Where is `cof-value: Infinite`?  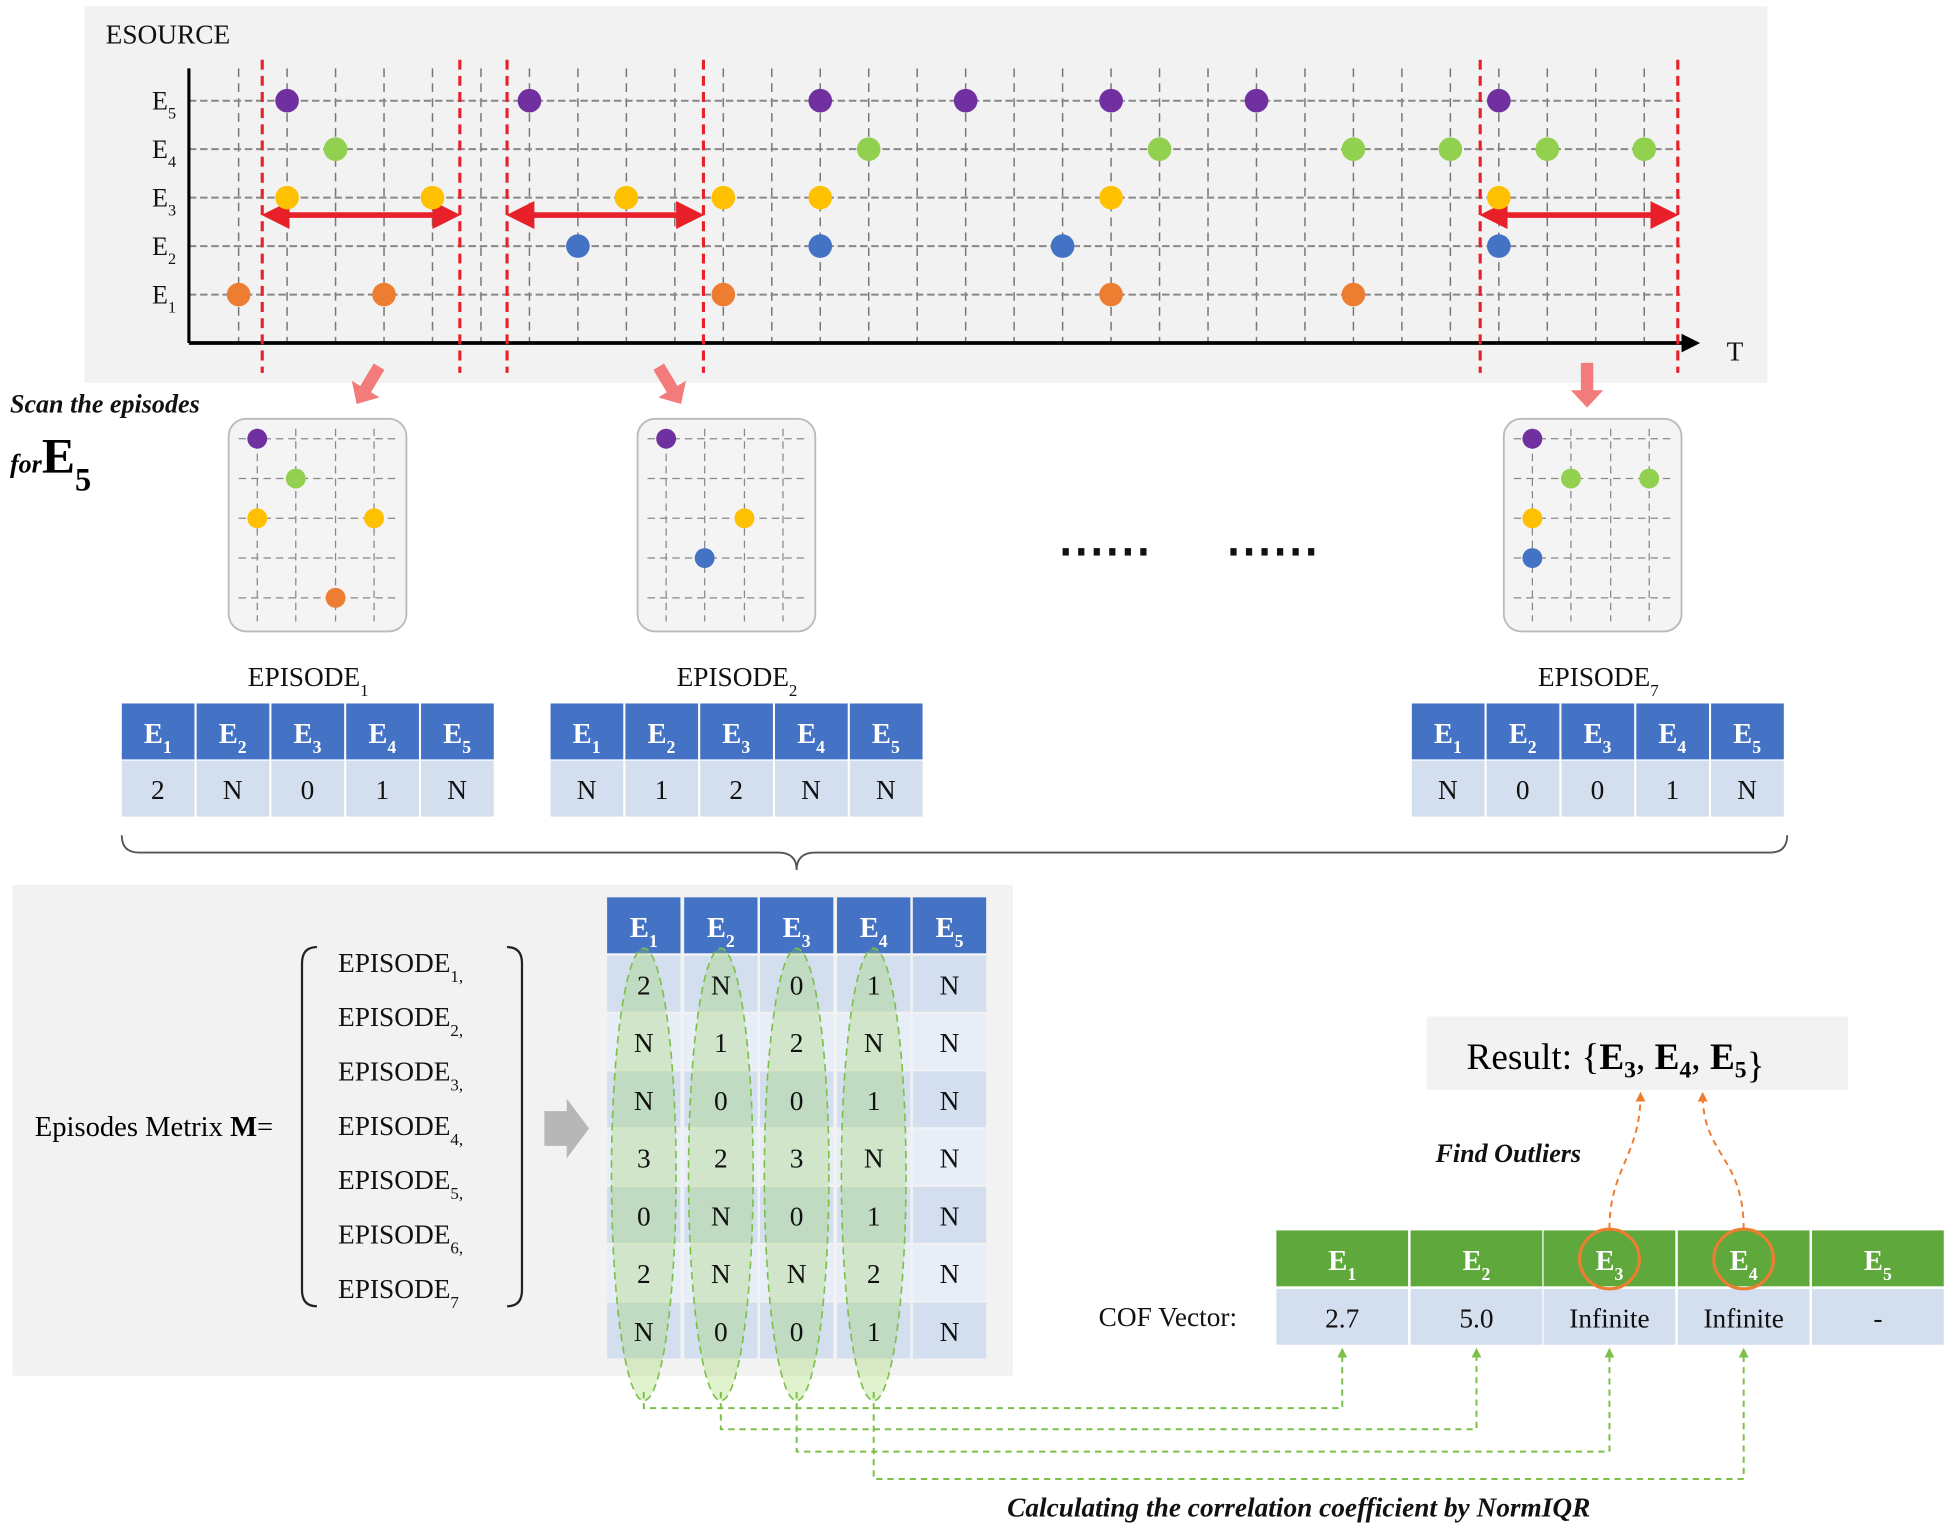
cof-value: Infinite is located at coordinates (1609, 1318).